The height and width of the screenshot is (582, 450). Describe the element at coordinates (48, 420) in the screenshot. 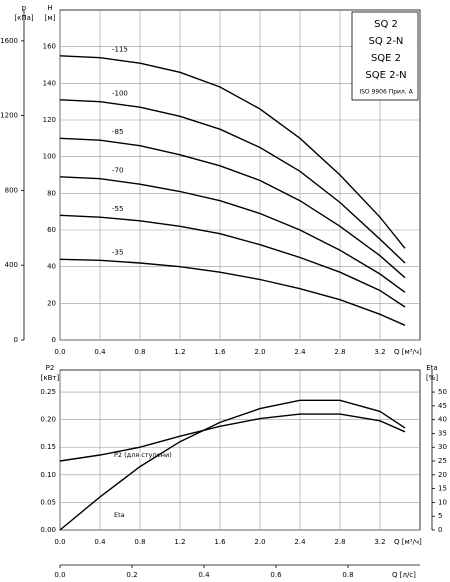

I see `y-tick-label: 0.20` at that location.